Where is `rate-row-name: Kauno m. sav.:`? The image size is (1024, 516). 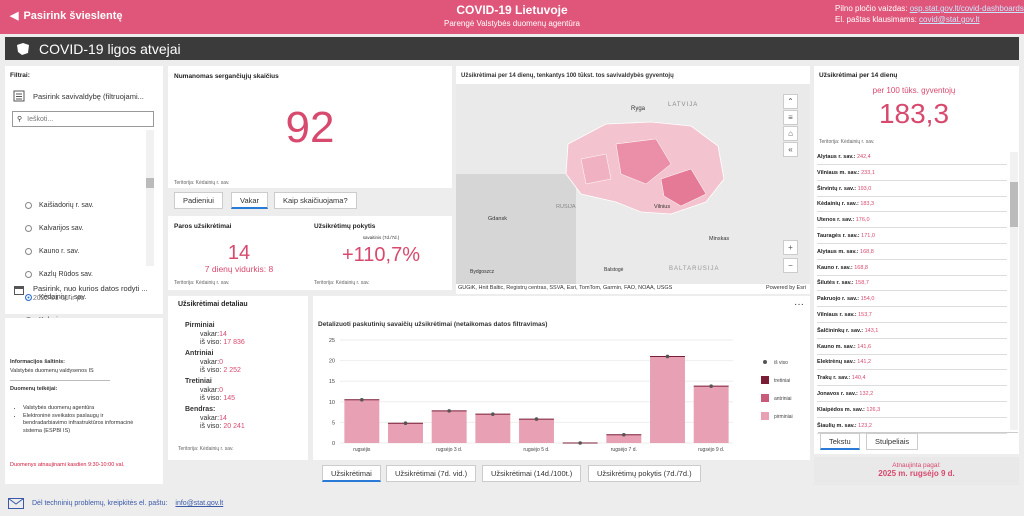 rate-row-name: Kauno m. sav.: is located at coordinates (836, 346).